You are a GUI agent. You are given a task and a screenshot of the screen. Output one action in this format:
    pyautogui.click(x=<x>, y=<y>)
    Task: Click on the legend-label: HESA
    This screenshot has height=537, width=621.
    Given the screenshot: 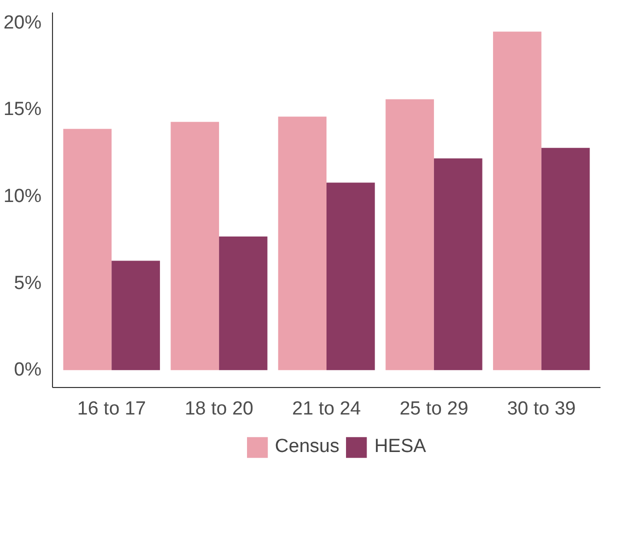 What is the action you would take?
    pyautogui.click(x=400, y=447)
    